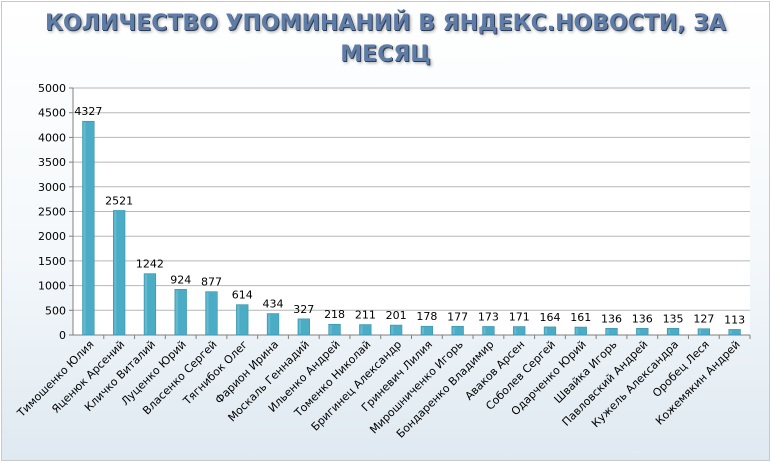 The width and height of the screenshot is (771, 462). What do you see at coordinates (180, 279) in the screenshot?
I see `data-label: 924` at bounding box center [180, 279].